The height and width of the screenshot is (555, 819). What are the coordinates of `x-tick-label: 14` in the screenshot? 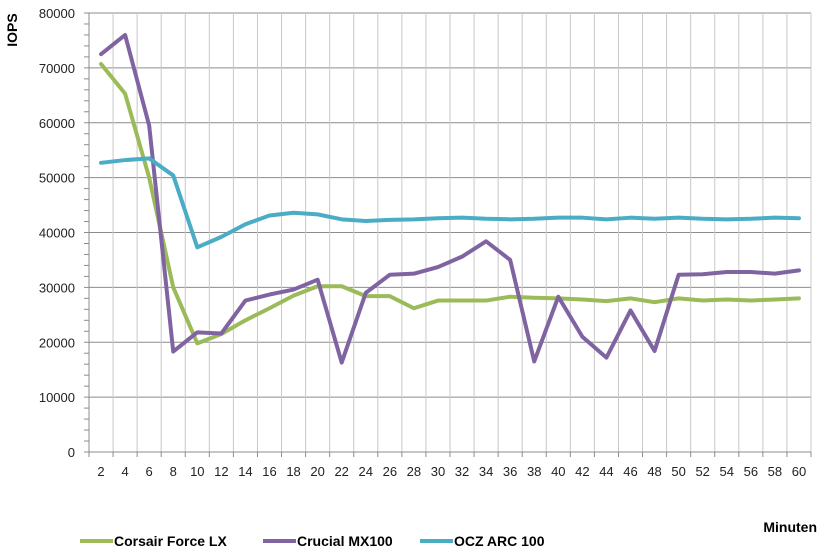 It's located at (245, 471).